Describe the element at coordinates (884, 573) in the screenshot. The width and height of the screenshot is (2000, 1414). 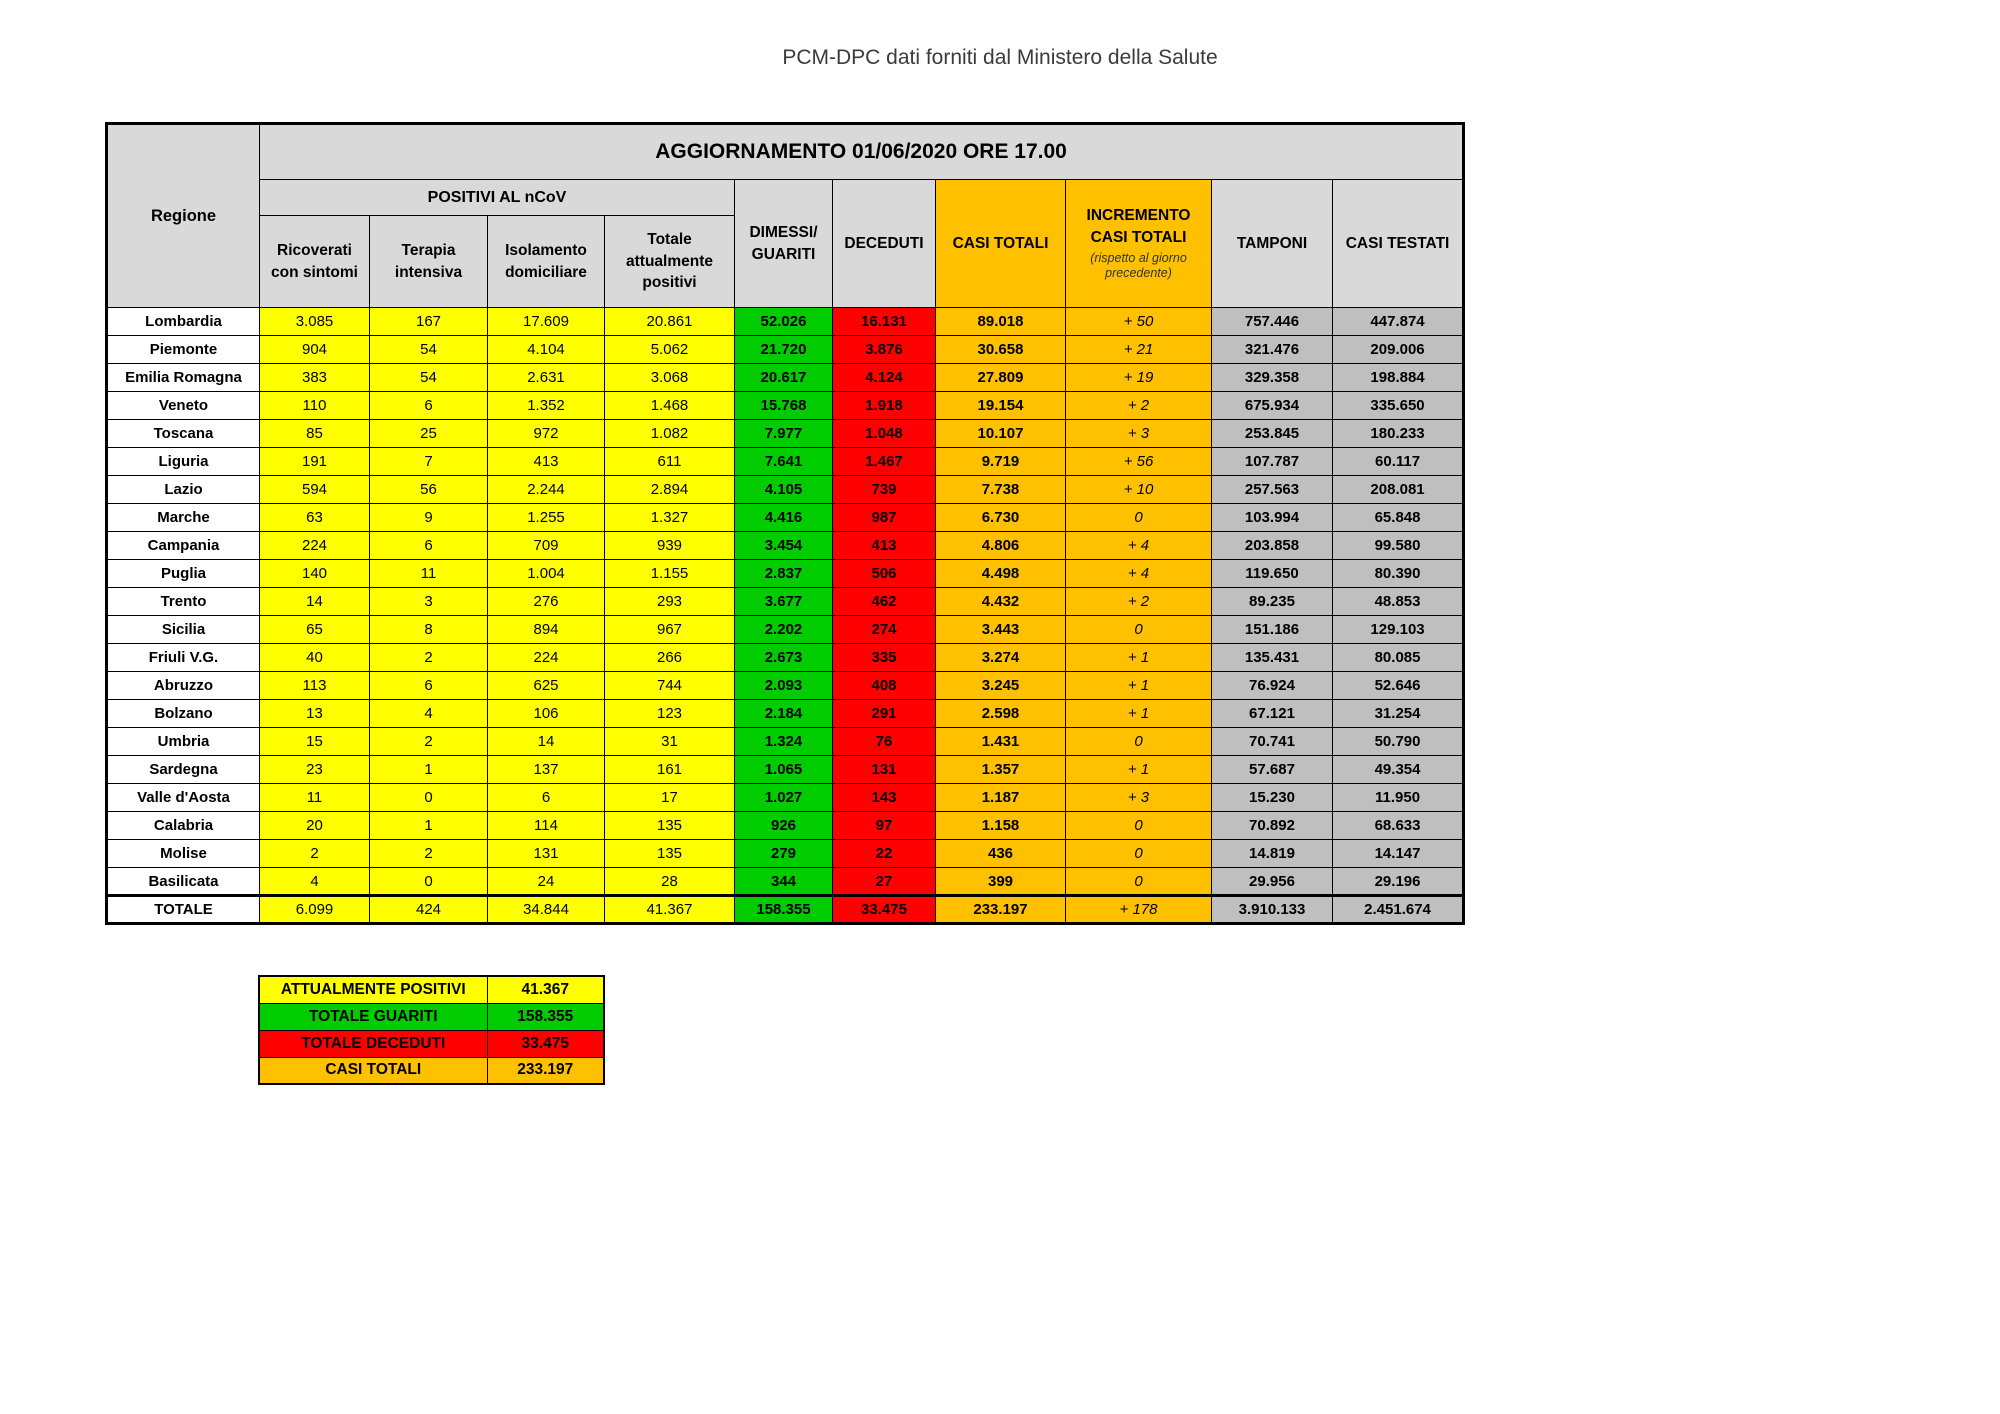
I see `value-cell: 506` at that location.